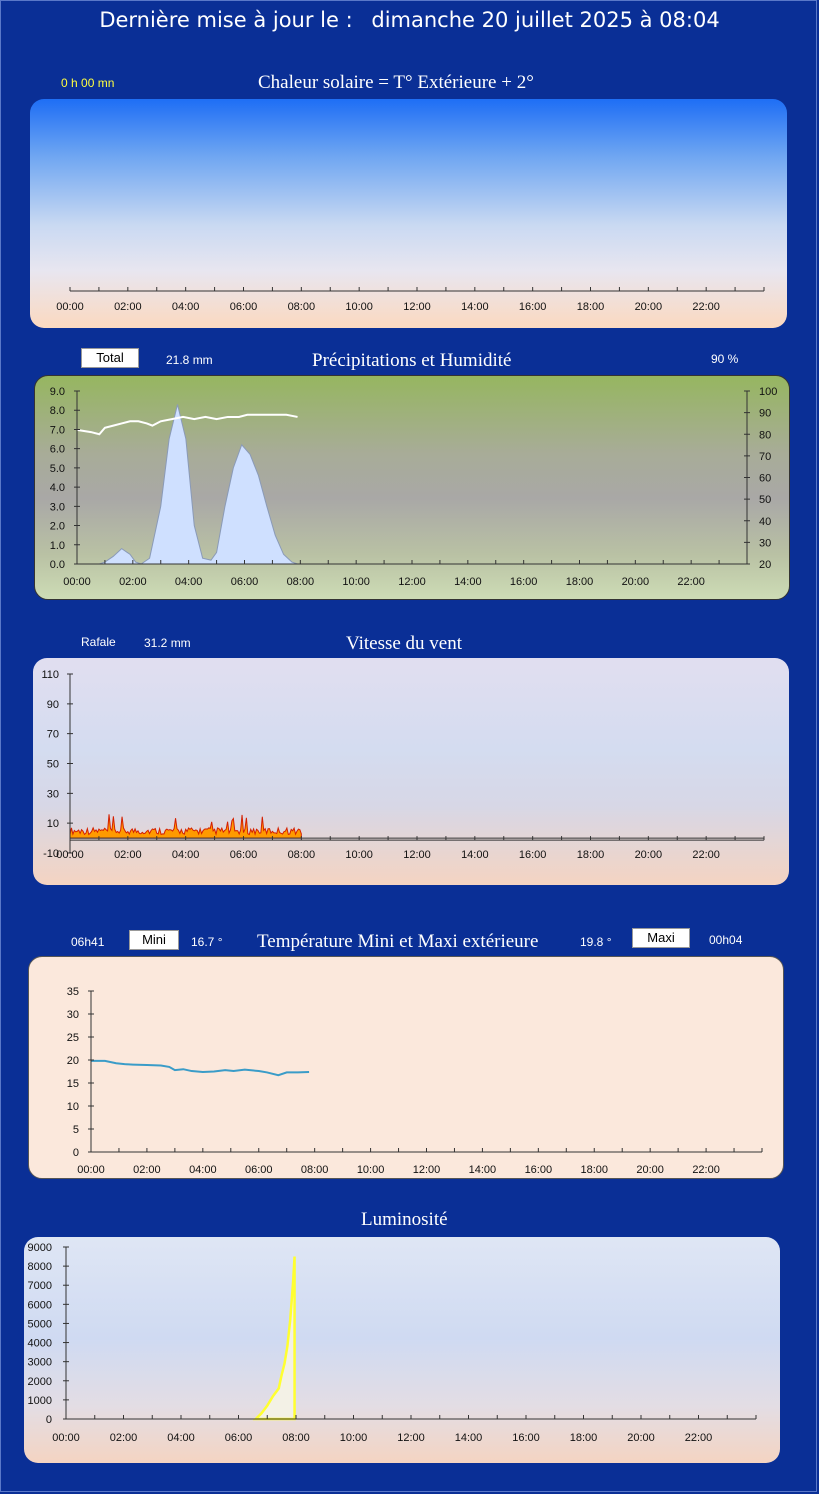  Describe the element at coordinates (371, 1170) in the screenshot. I see `temp-x-tick-label: 10:00` at that location.